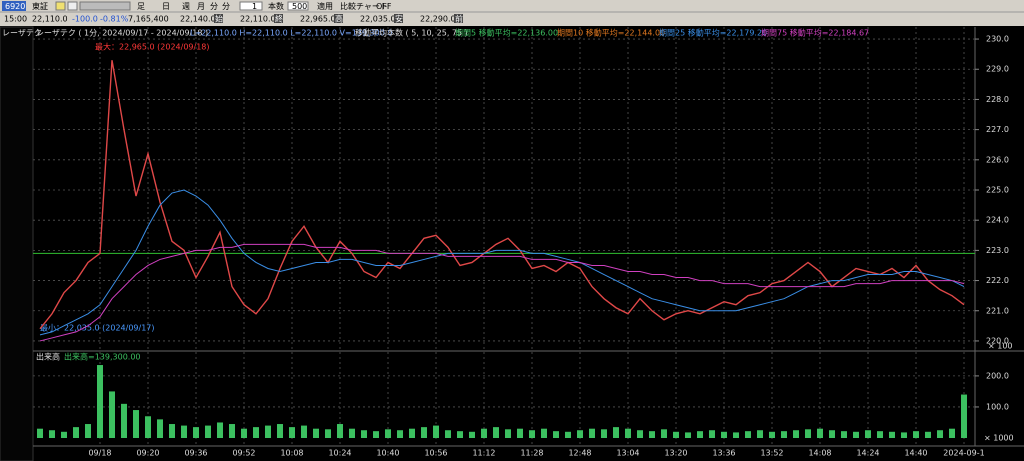 The width and height of the screenshot is (1024, 461). What do you see at coordinates (997, 99) in the screenshot?
I see `y-tick-label: 228.0` at bounding box center [997, 99].